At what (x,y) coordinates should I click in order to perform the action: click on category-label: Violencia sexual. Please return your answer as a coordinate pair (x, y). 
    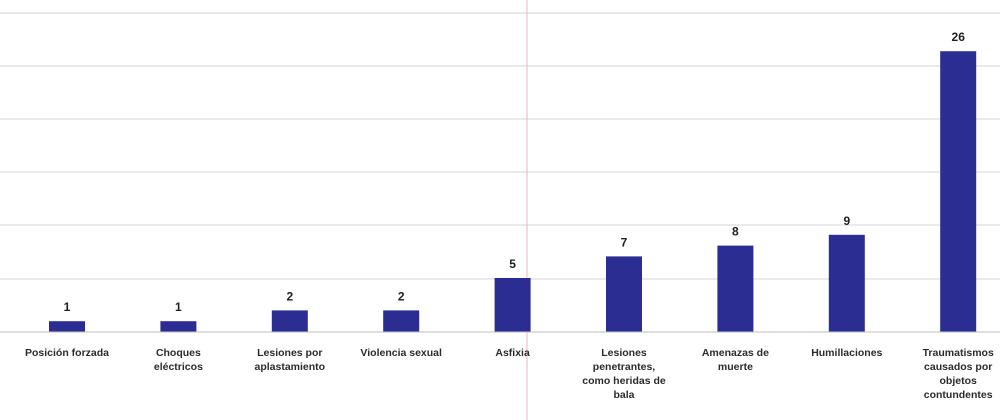
    Looking at the image, I should click on (401, 353).